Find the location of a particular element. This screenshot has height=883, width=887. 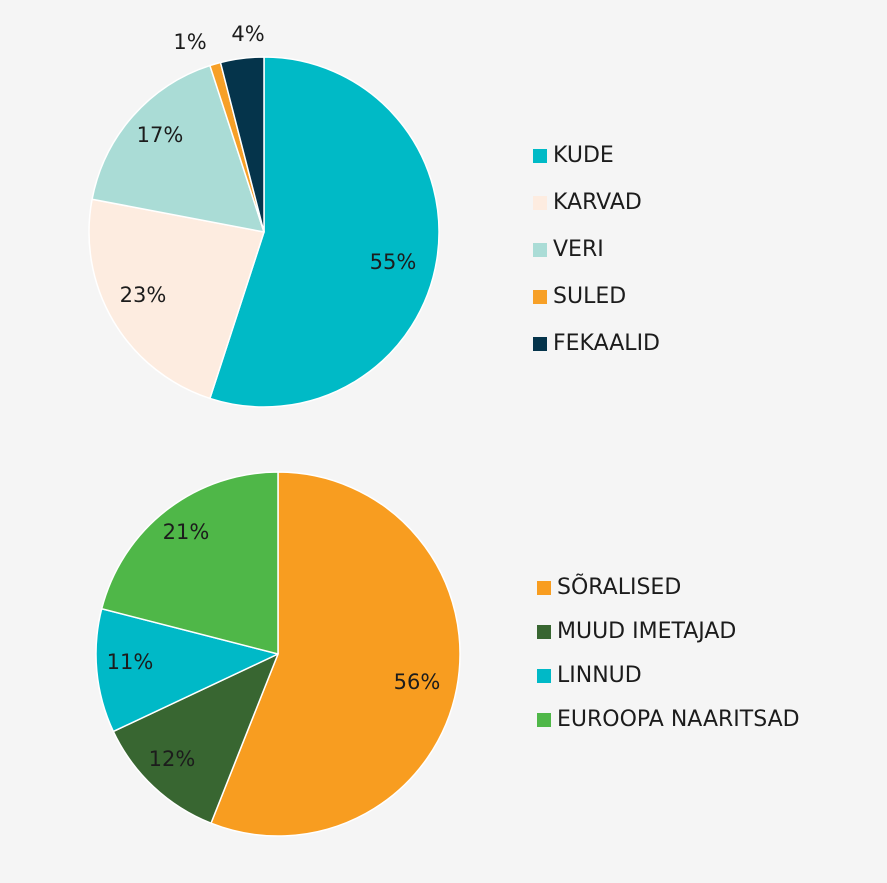

legend-label-euroopa-naaritsad: EUROOPA NAARITSAD is located at coordinates (678, 719).